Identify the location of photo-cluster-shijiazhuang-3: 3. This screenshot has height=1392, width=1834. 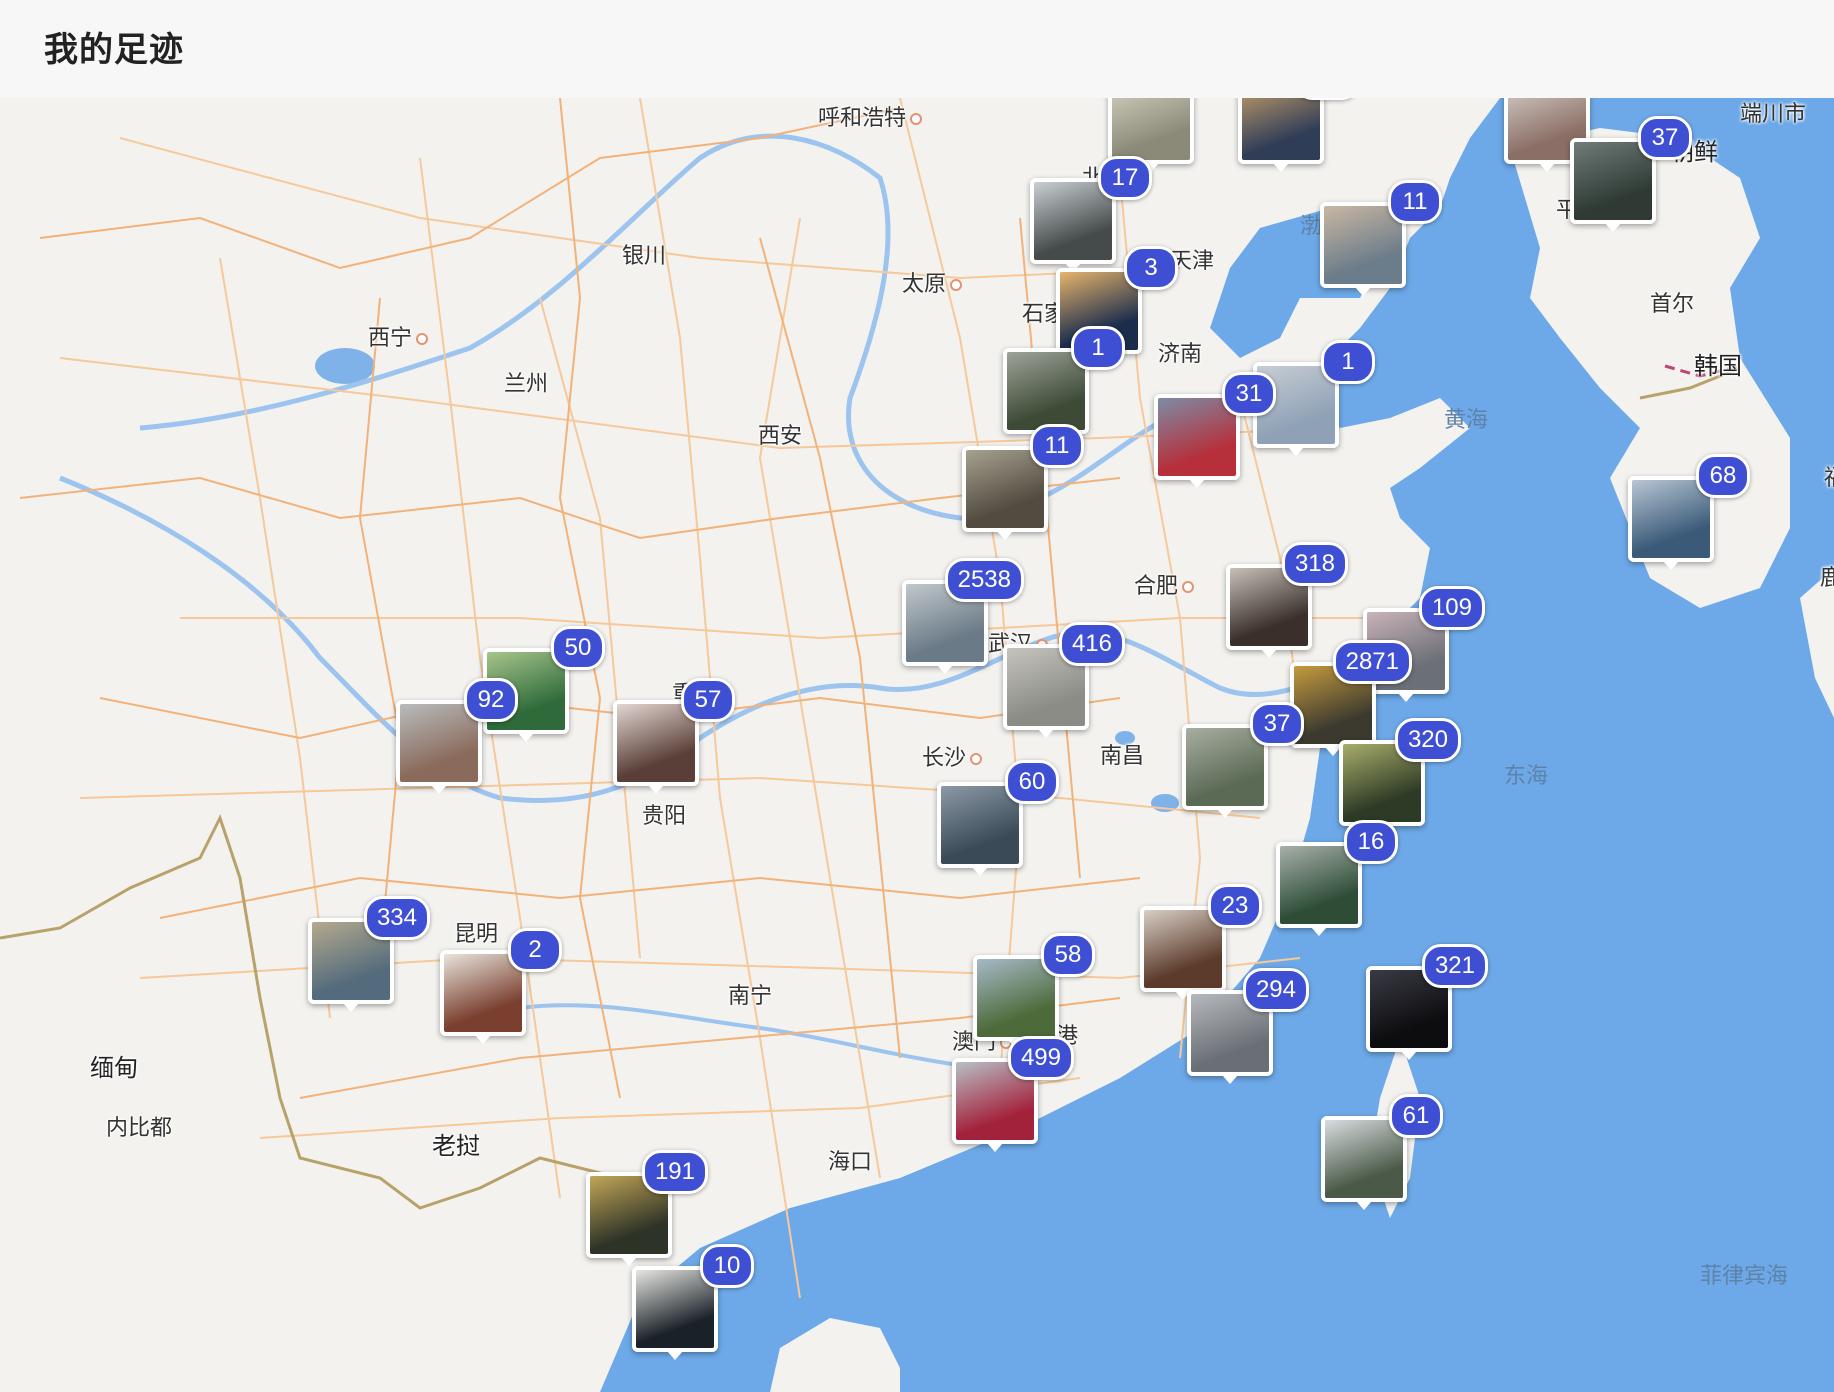
(1117, 304).